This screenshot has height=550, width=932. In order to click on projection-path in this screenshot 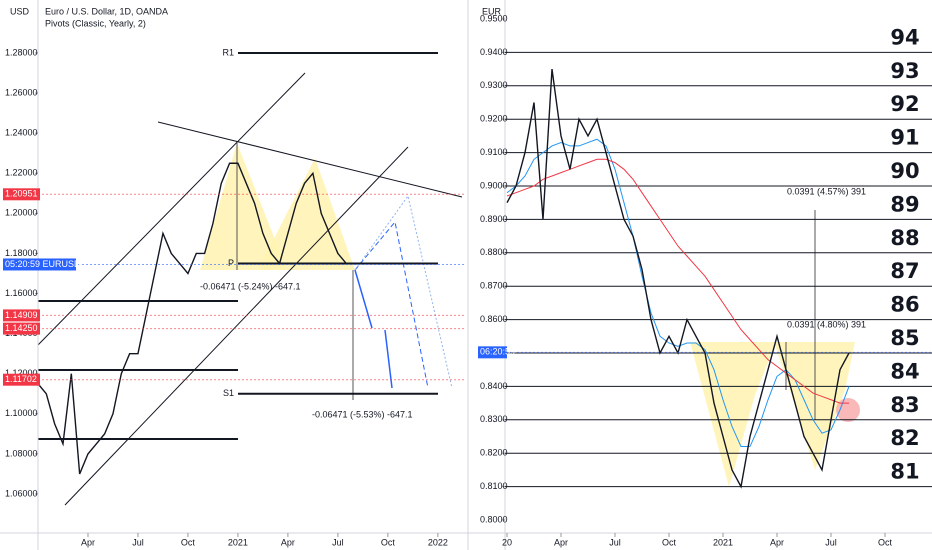, I will do `click(391, 304)`.